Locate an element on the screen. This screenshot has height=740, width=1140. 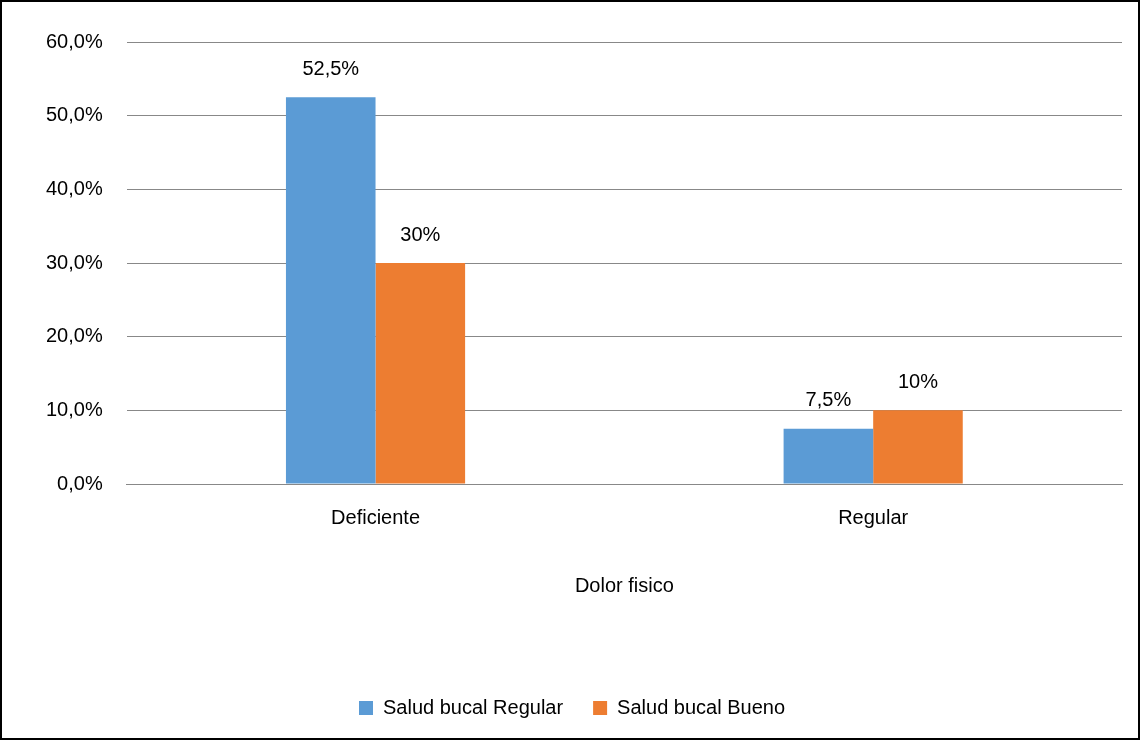
legend-label: Salud bucal Regular is located at coordinates (473, 706).